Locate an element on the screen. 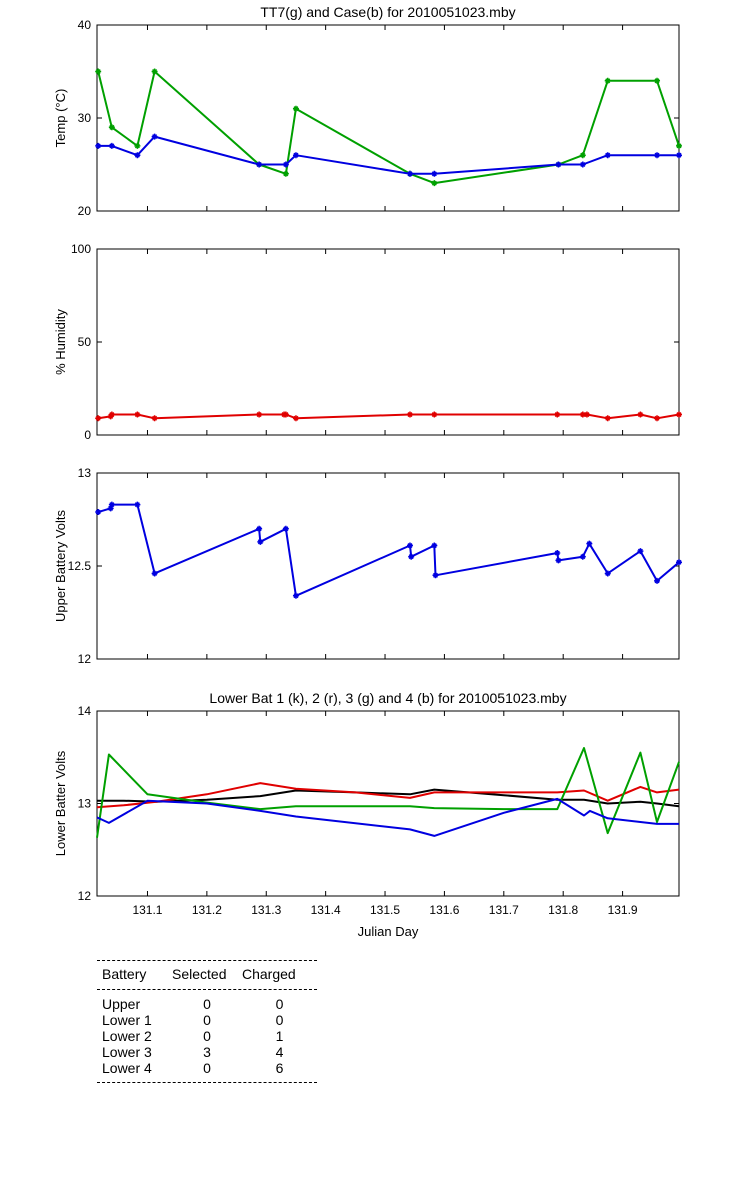  y-tick-label: 30 is located at coordinates (85, 118).